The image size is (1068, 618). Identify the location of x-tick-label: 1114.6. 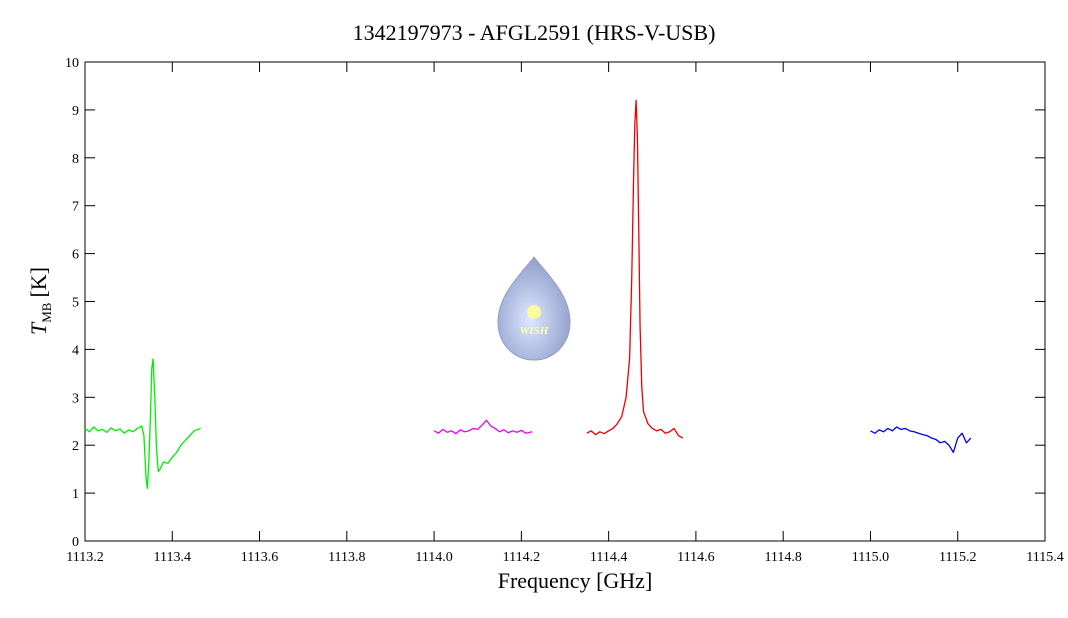
(695, 557).